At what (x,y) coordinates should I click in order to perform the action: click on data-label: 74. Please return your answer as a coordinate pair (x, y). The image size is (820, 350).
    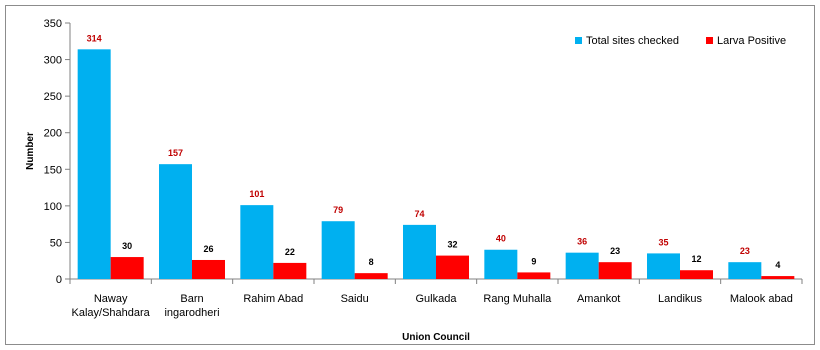
    Looking at the image, I should click on (419, 214).